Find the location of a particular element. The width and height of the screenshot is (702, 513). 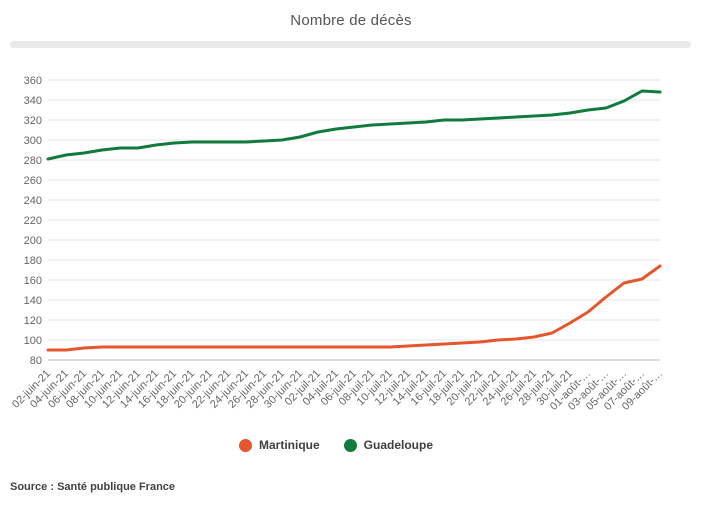

legend-item-guadeloupe: Guadeloupe is located at coordinates (388, 445).